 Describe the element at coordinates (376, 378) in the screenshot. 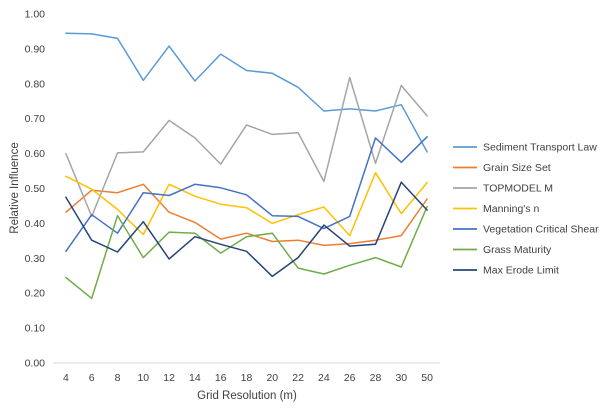

I see `x-tick-label: 28` at that location.